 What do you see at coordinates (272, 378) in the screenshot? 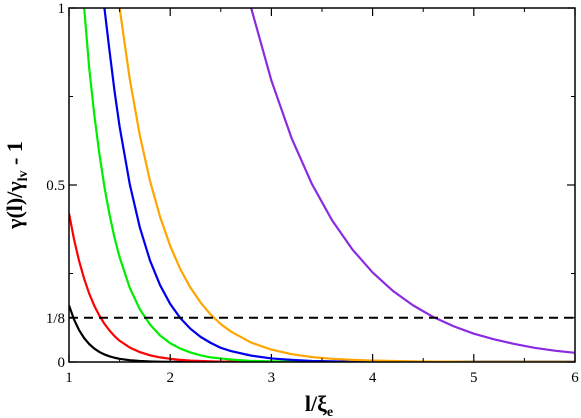
I see `x-tick-label: 3` at bounding box center [272, 378].